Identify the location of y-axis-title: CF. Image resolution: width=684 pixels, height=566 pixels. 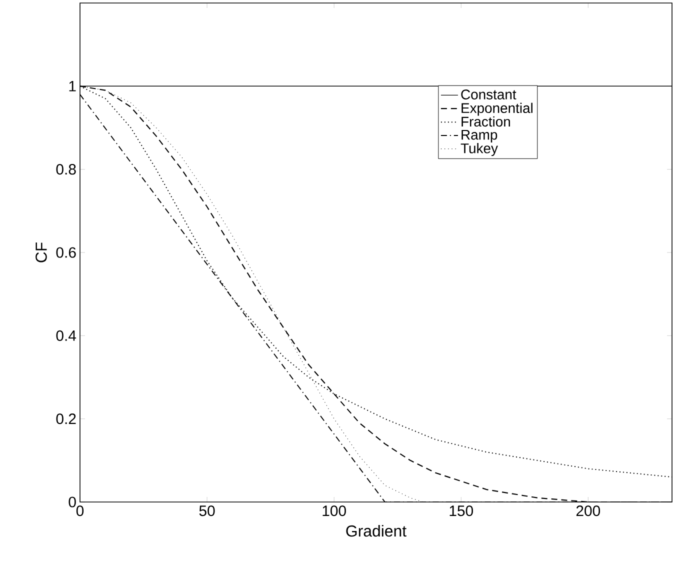
(41, 252).